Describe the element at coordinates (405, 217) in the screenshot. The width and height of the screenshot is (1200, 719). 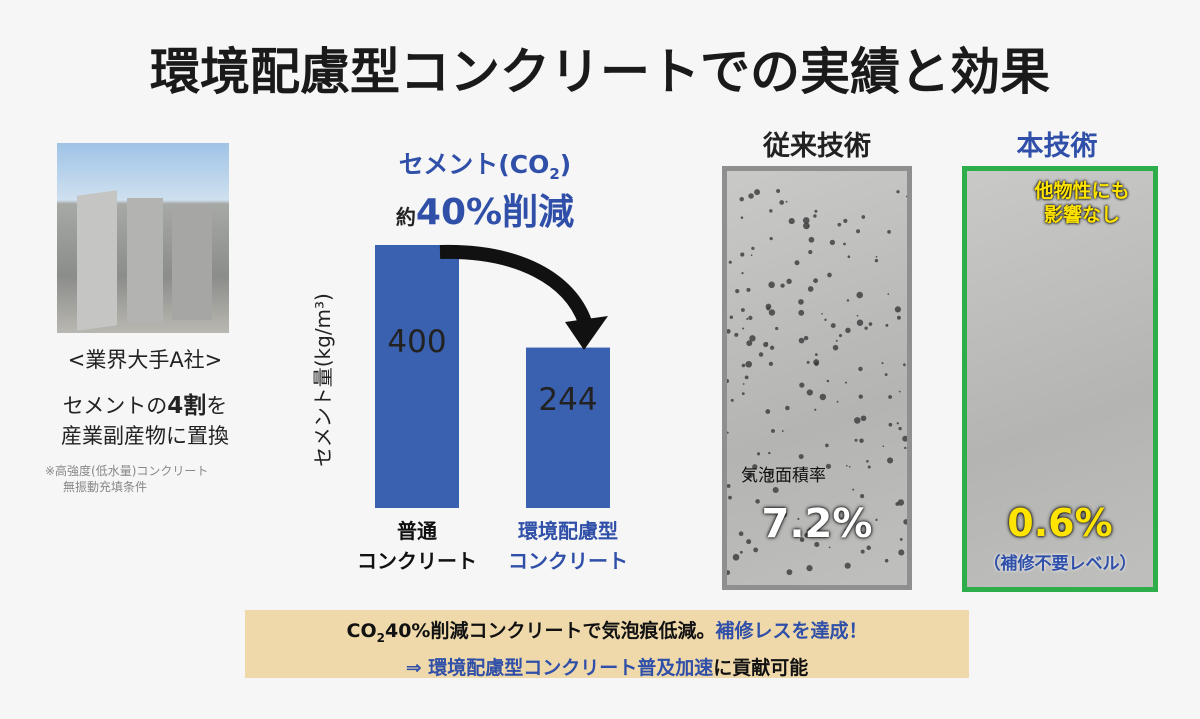
I see `text: 約` at that location.